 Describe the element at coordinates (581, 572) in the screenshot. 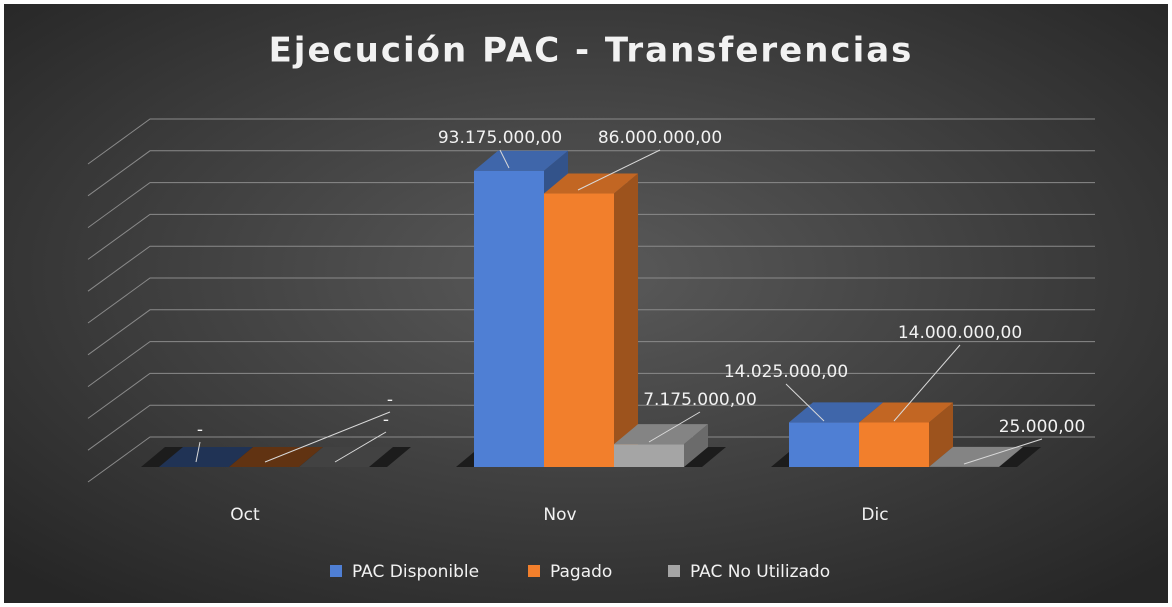

I see `legend-label: Pagado` at that location.